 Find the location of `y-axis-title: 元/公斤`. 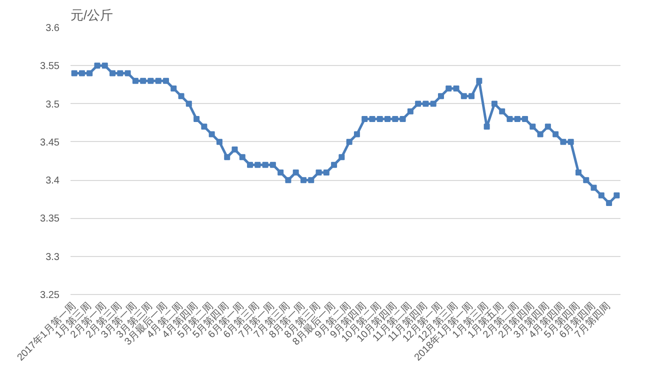

y-axis-title: 元/公斤 is located at coordinates (92, 15).